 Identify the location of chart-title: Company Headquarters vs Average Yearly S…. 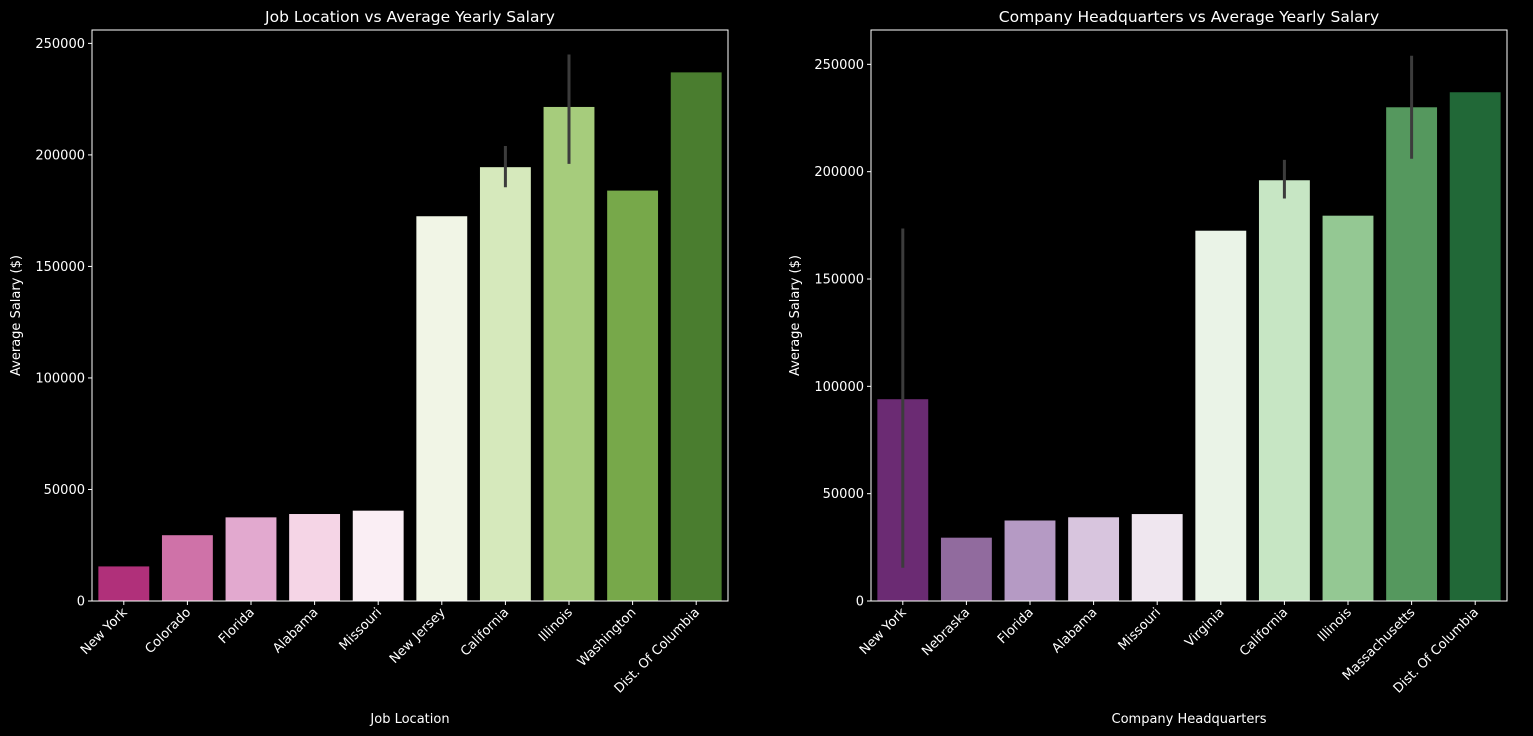
(1189, 17).